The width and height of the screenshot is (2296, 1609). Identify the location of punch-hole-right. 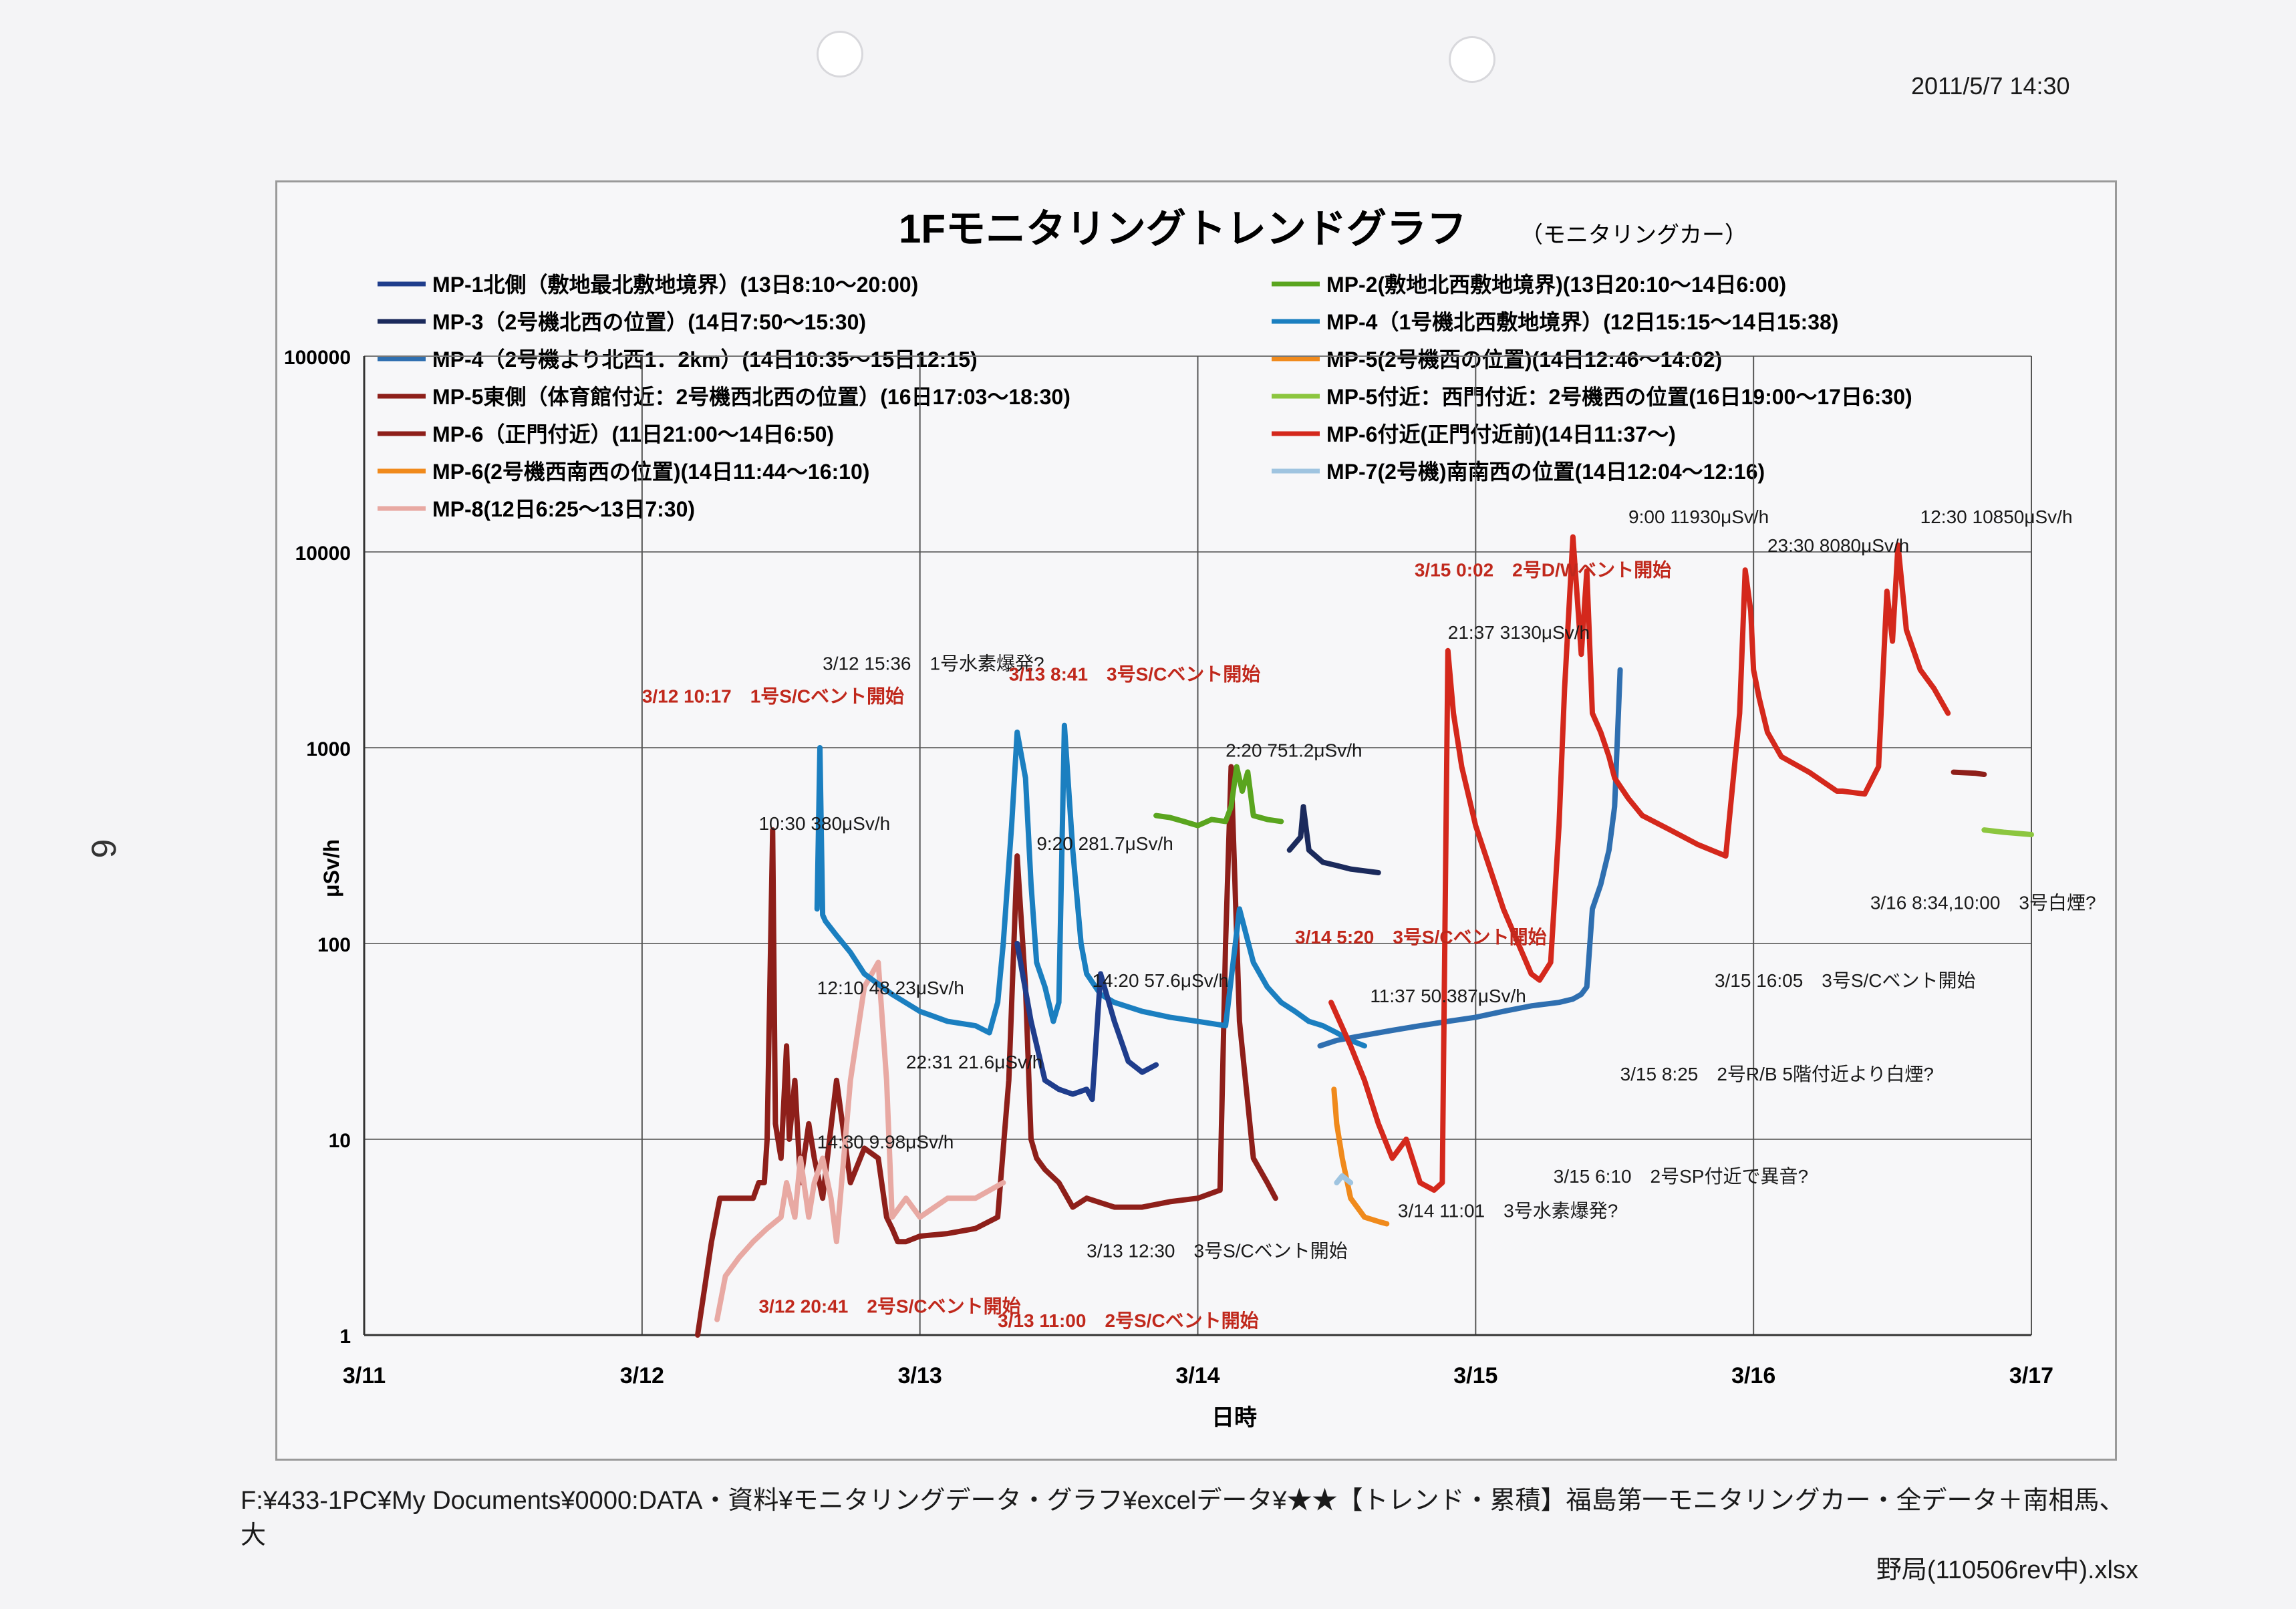
(1472, 59).